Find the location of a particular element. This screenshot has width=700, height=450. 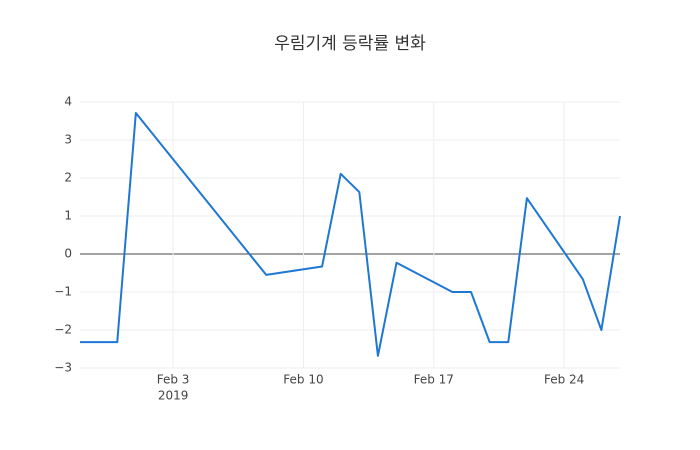

chart-title: 우림기계 등락률 변화 is located at coordinates (350, 44).